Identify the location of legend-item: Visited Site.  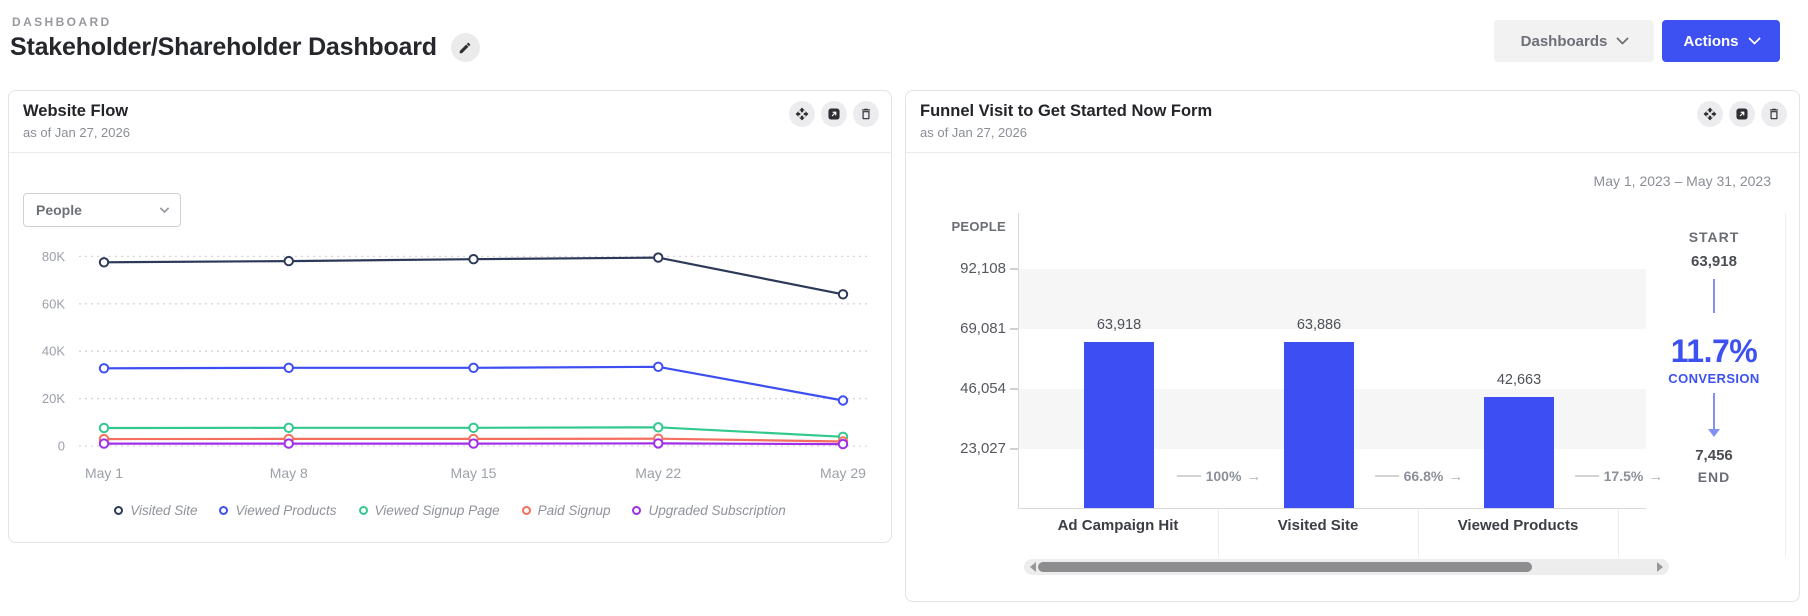
(155, 510).